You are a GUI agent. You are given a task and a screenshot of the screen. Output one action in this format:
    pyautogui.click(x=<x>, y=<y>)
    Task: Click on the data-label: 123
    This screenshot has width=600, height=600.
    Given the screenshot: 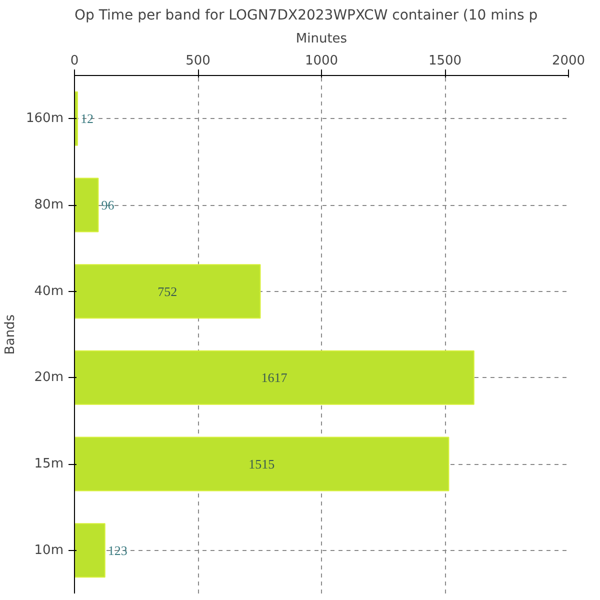 What is the action you would take?
    pyautogui.click(x=118, y=550)
    